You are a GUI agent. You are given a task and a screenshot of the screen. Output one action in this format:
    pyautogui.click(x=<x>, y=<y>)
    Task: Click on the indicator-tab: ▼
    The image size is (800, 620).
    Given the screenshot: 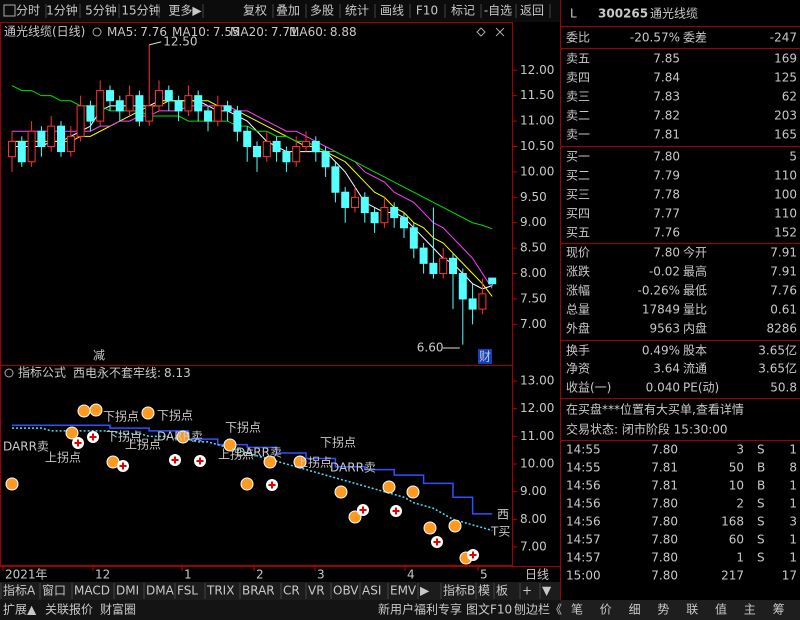 What is the action you would take?
    pyautogui.click(x=547, y=591)
    